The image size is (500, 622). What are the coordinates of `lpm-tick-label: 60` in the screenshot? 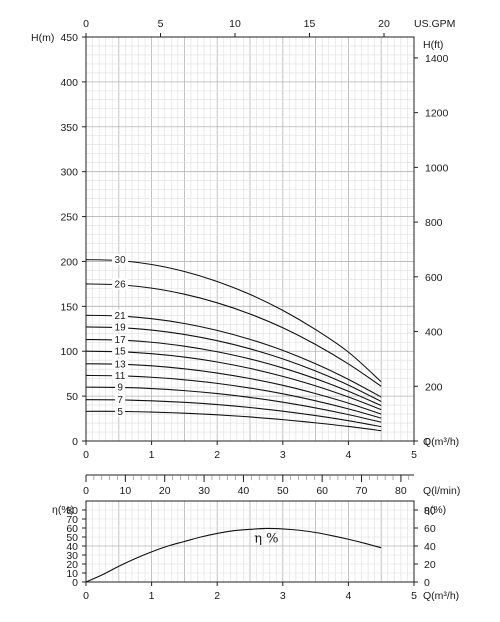 It's located at (322, 491).